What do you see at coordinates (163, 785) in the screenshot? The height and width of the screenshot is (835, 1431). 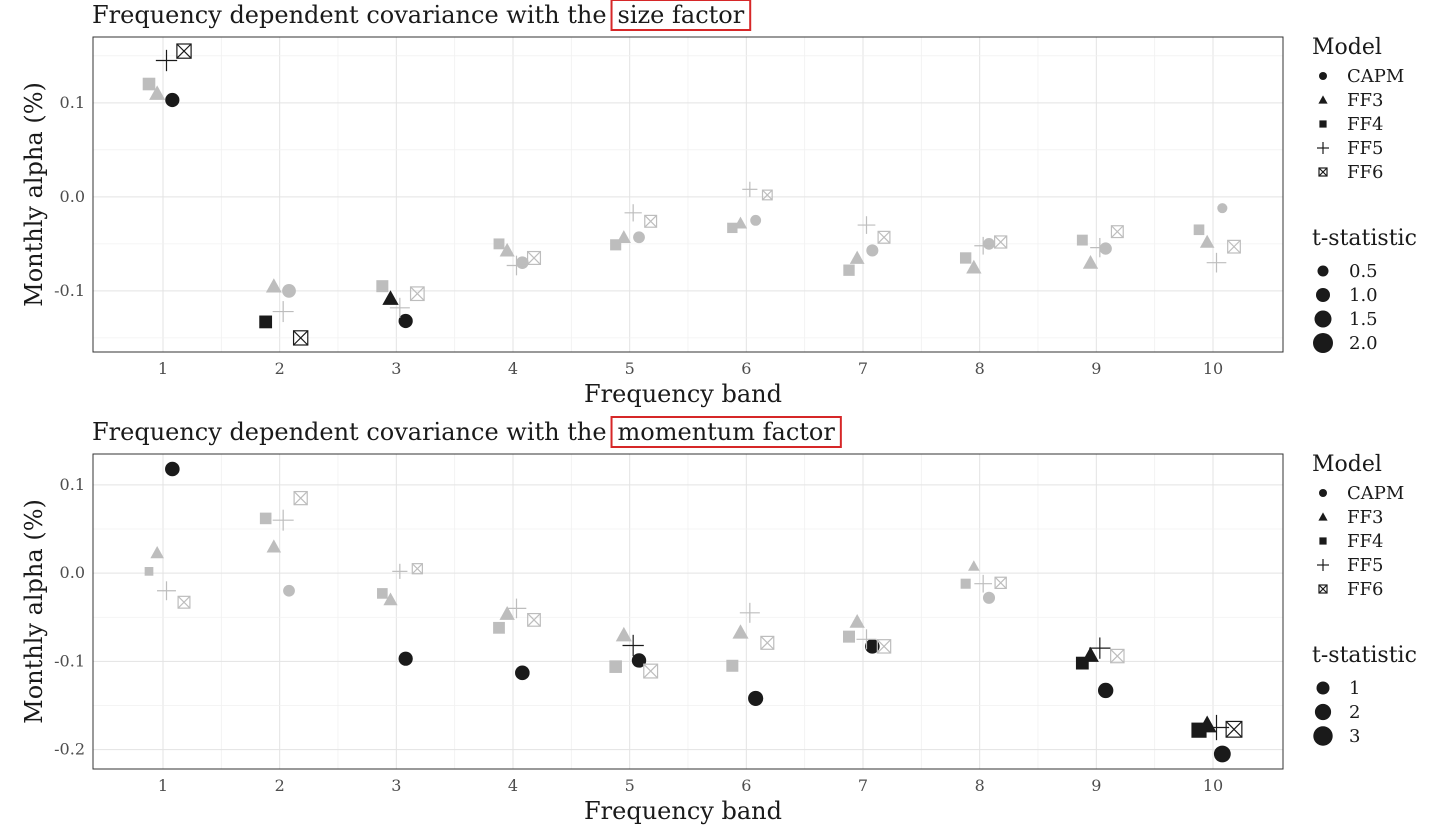 I see `x-tick-label: 1` at bounding box center [163, 785].